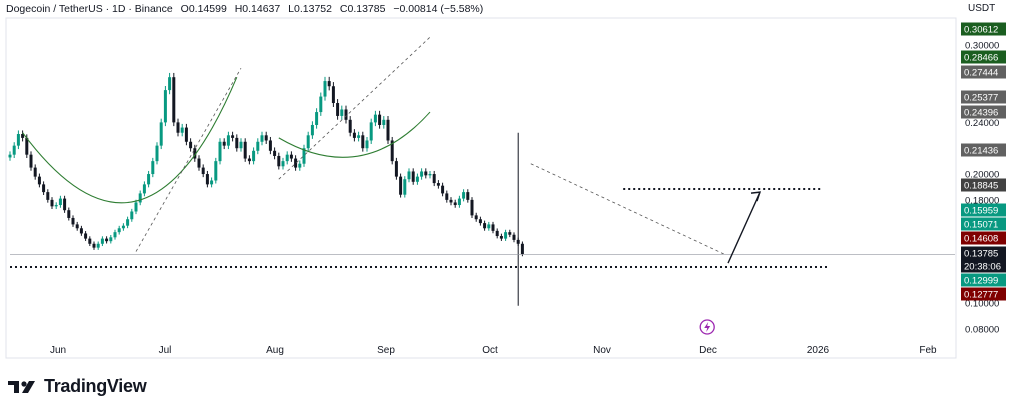 The height and width of the screenshot is (412, 1024). Describe the element at coordinates (981, 225) in the screenshot. I see `price-badge-label: 0.15071` at that location.